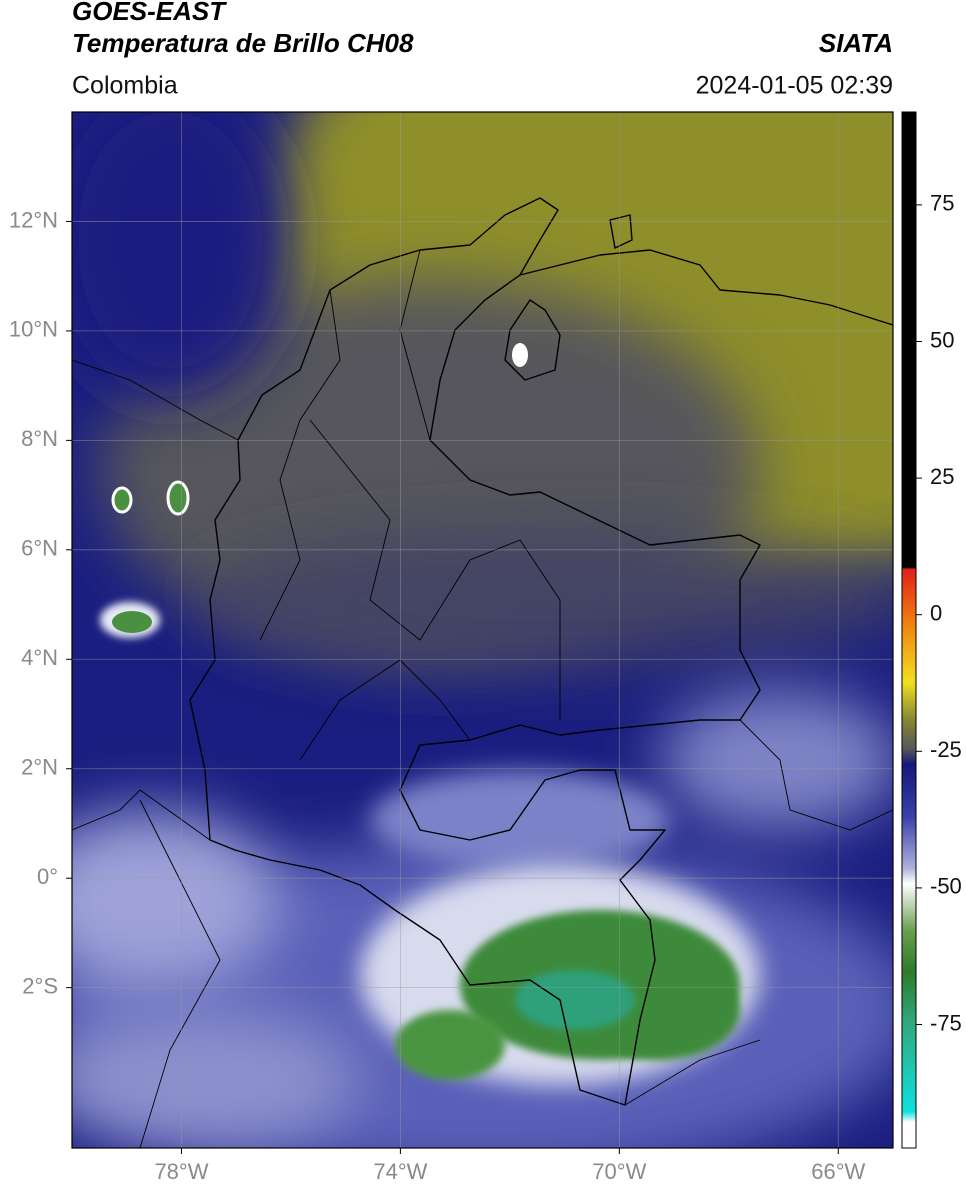 This screenshot has width=966, height=1190. Describe the element at coordinates (946, 749) in the screenshot. I see `colorbar-label: -25` at that location.